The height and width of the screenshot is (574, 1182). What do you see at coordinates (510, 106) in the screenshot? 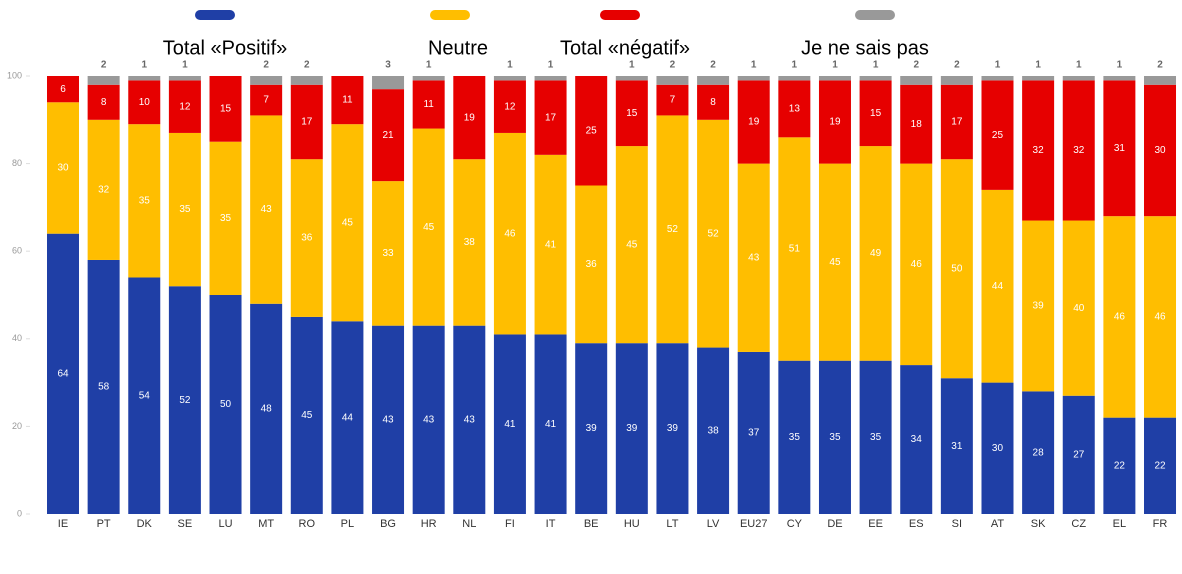
I see `value-label: 12` at bounding box center [510, 106].